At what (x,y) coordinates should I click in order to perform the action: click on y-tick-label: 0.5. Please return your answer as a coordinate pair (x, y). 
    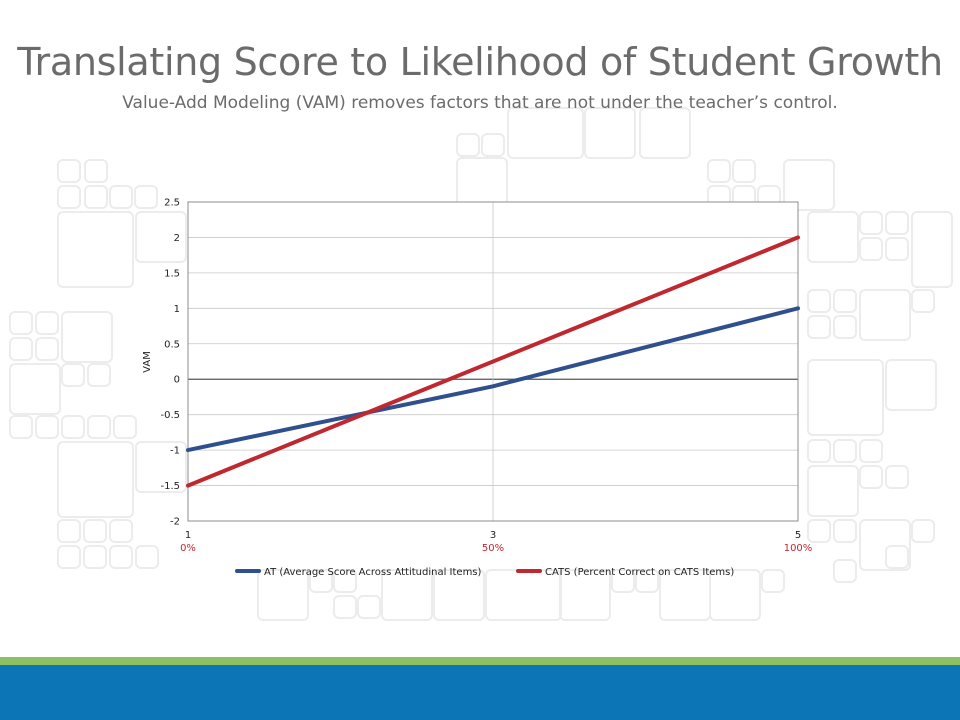
    Looking at the image, I should click on (172, 344).